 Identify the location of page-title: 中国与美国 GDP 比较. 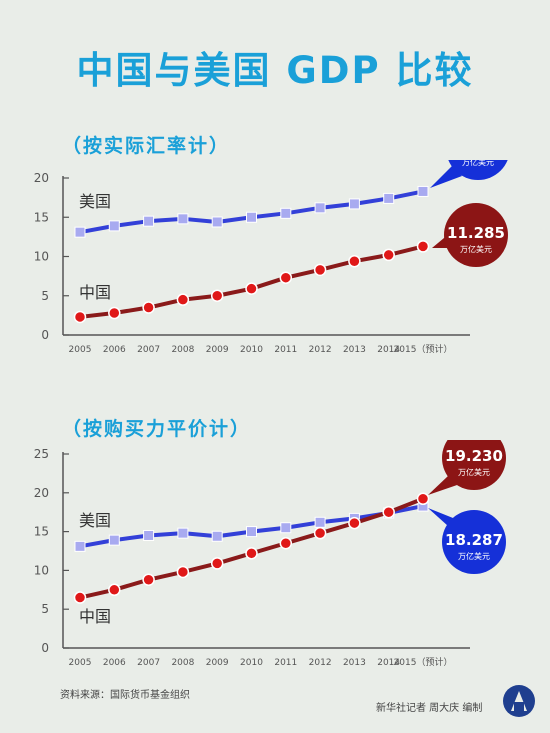
(275, 70).